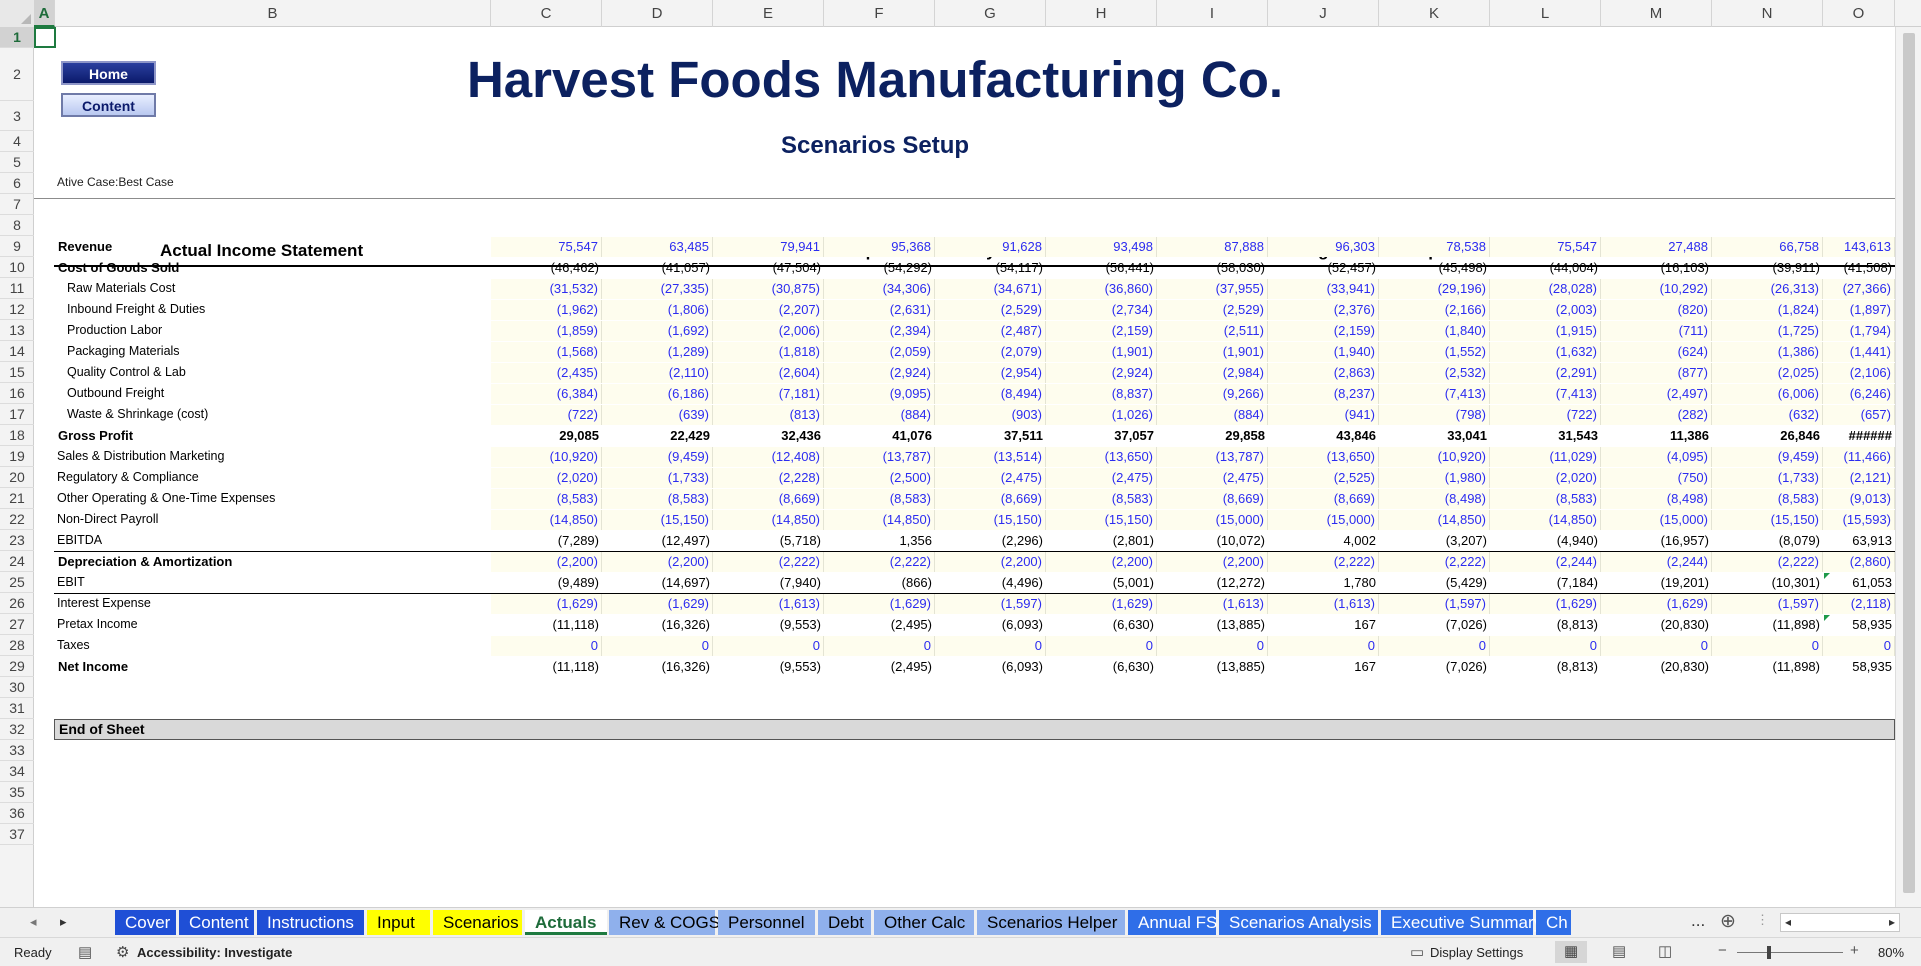 The image size is (1921, 966). What do you see at coordinates (879, 247) in the screenshot?
I see `value-cell: 95,368` at bounding box center [879, 247].